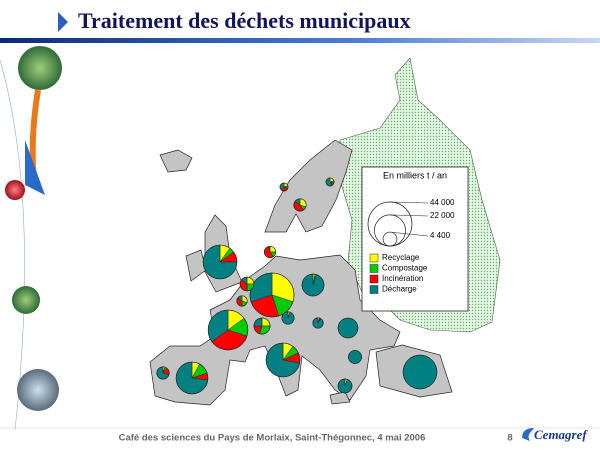  Describe the element at coordinates (415, 175) in the screenshot. I see `legend-title: En milliers t / an` at that location.